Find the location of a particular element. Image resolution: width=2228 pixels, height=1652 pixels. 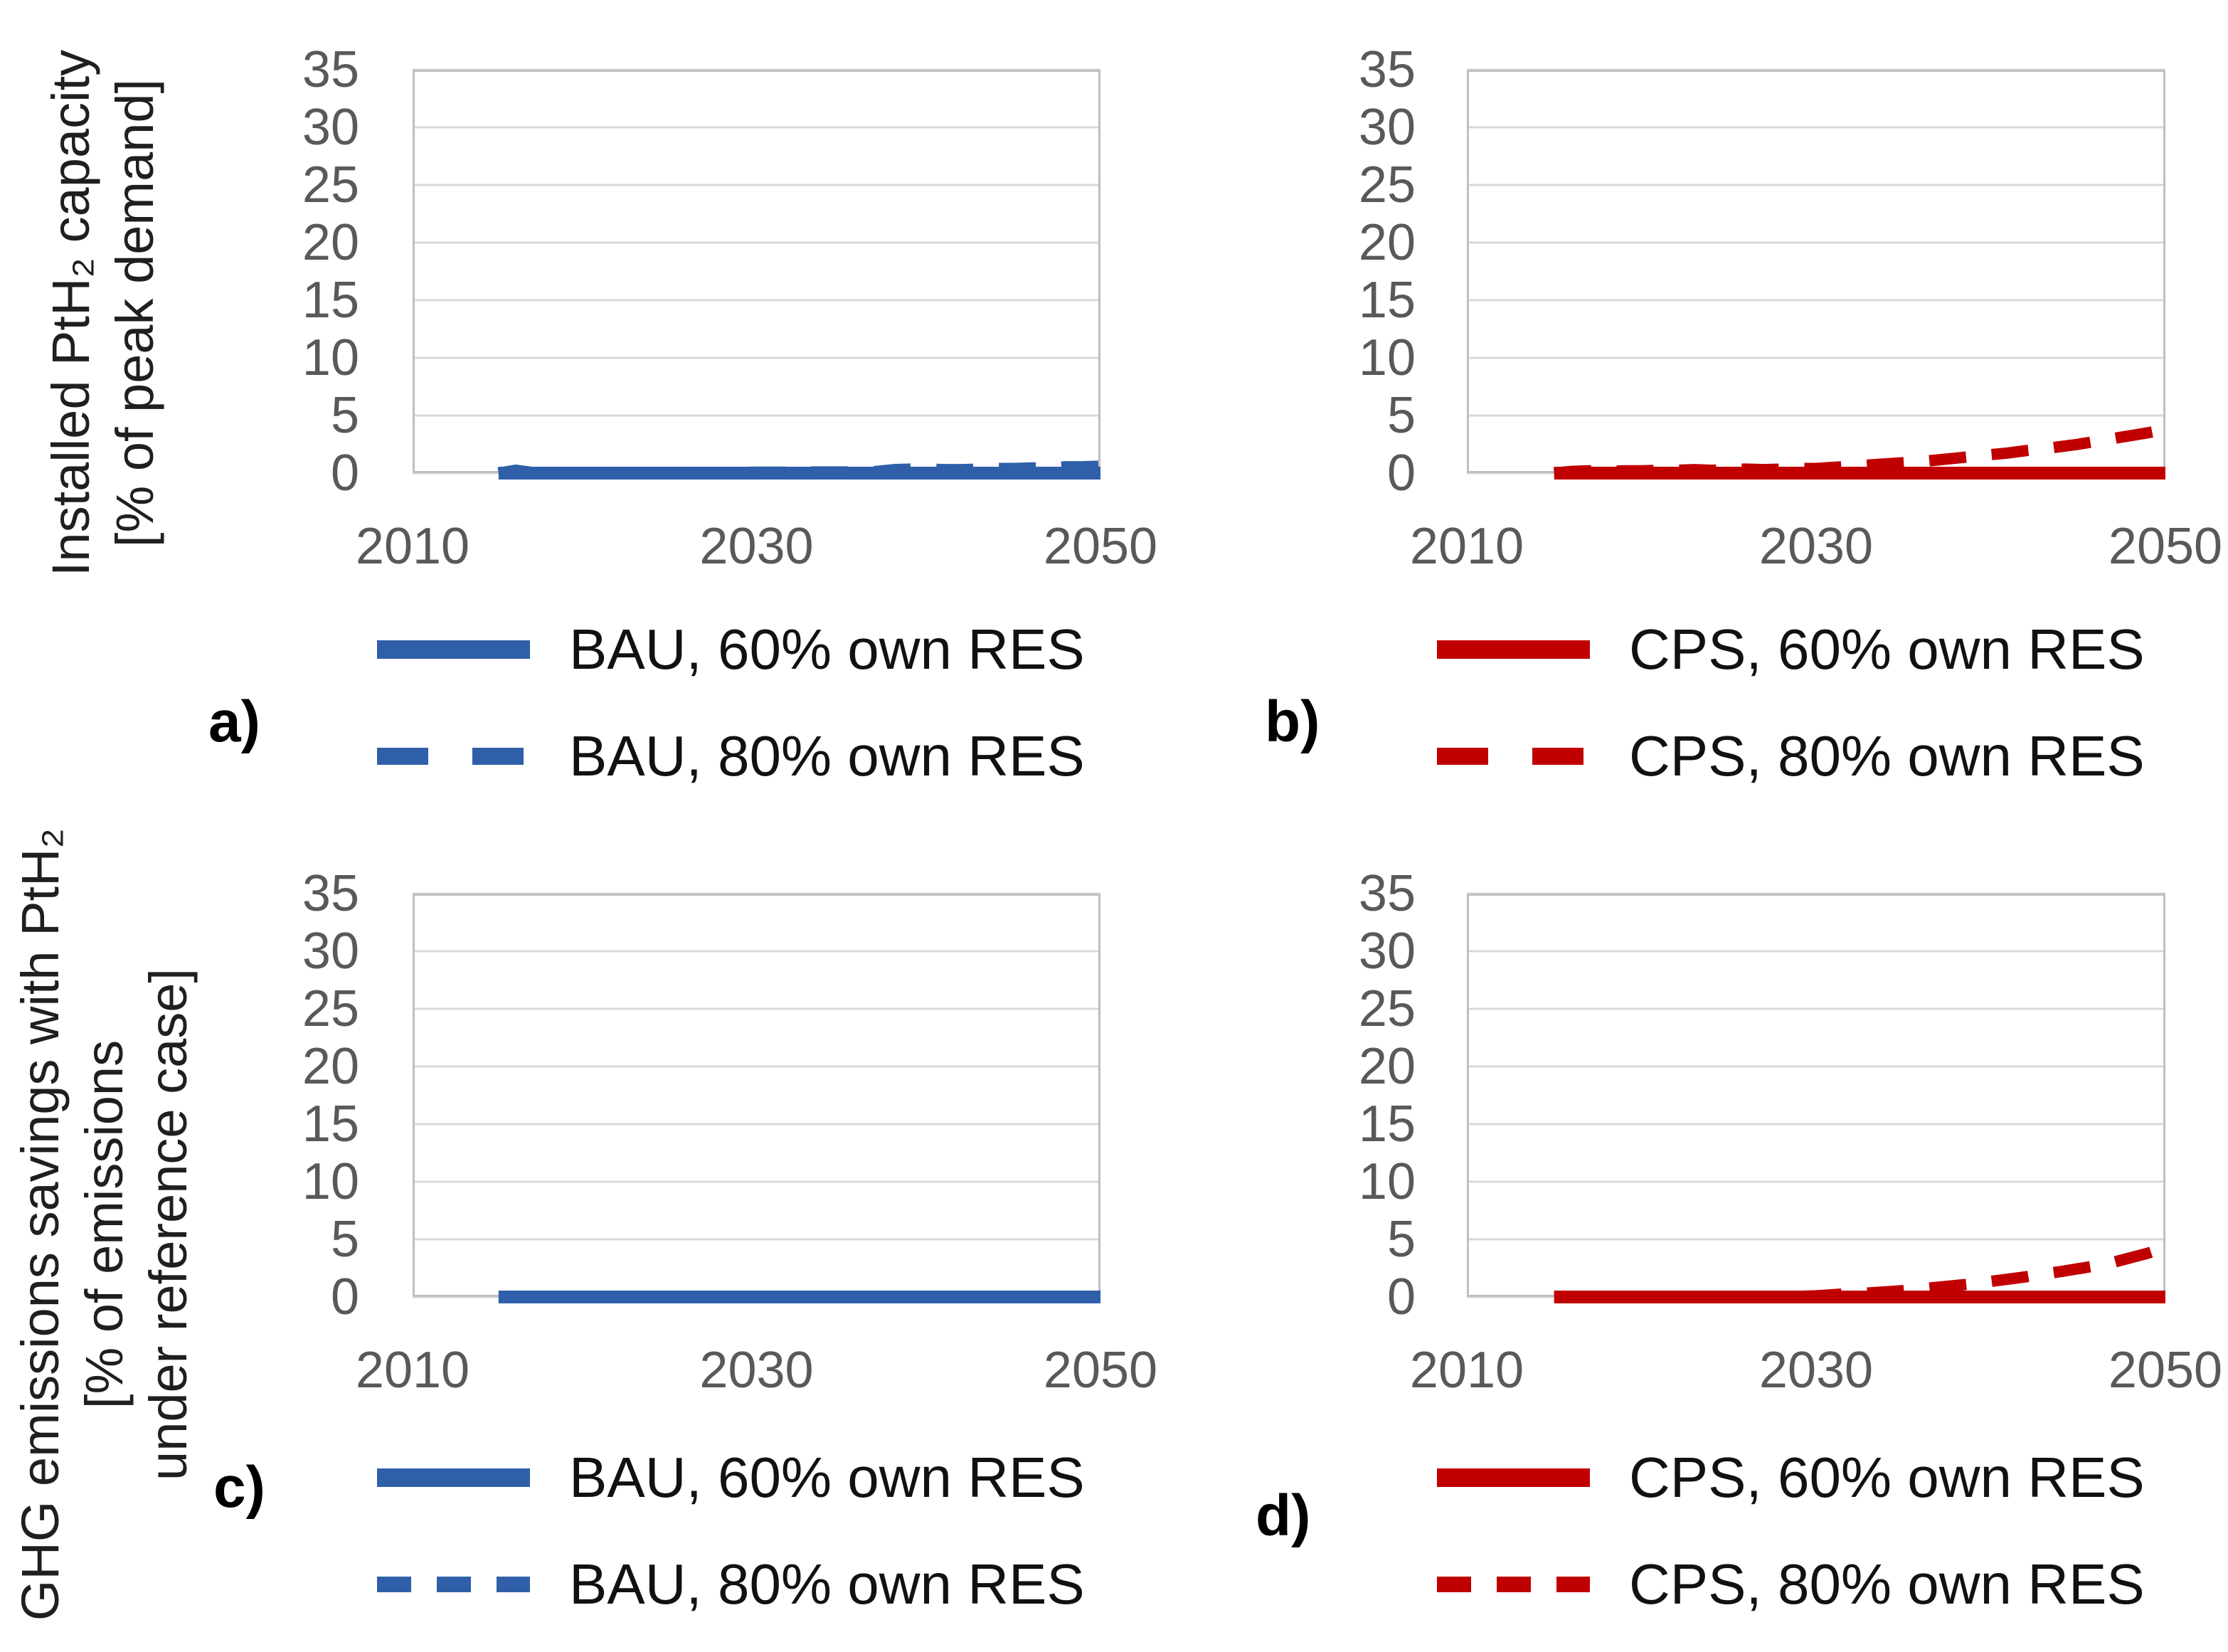

chart-canvas-d is located at coordinates (1817, 1097).